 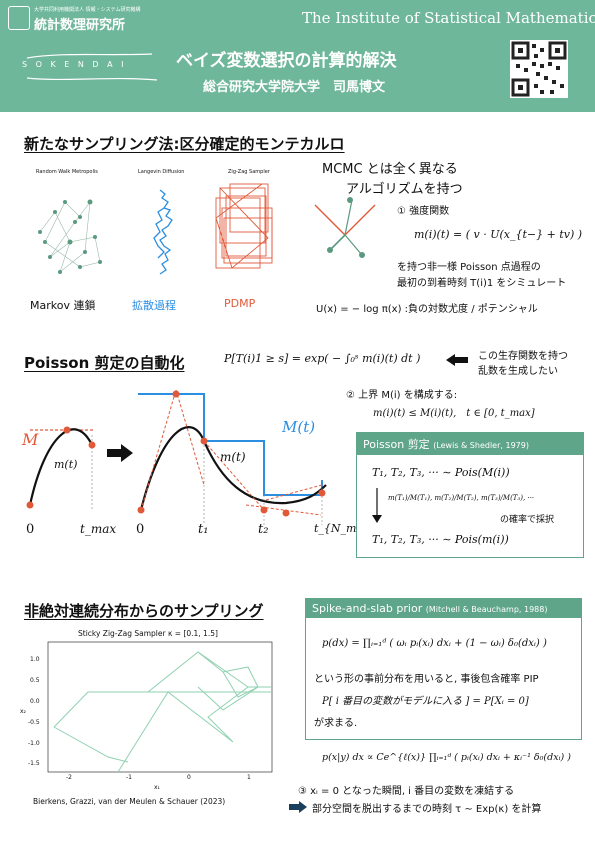 What do you see at coordinates (322, 358) in the screenshot?
I see `survival-formula: P[T(i)1 ≥ s] = exp( − ∫₀ˢ m(i)(t) dt )` at bounding box center [322, 358].